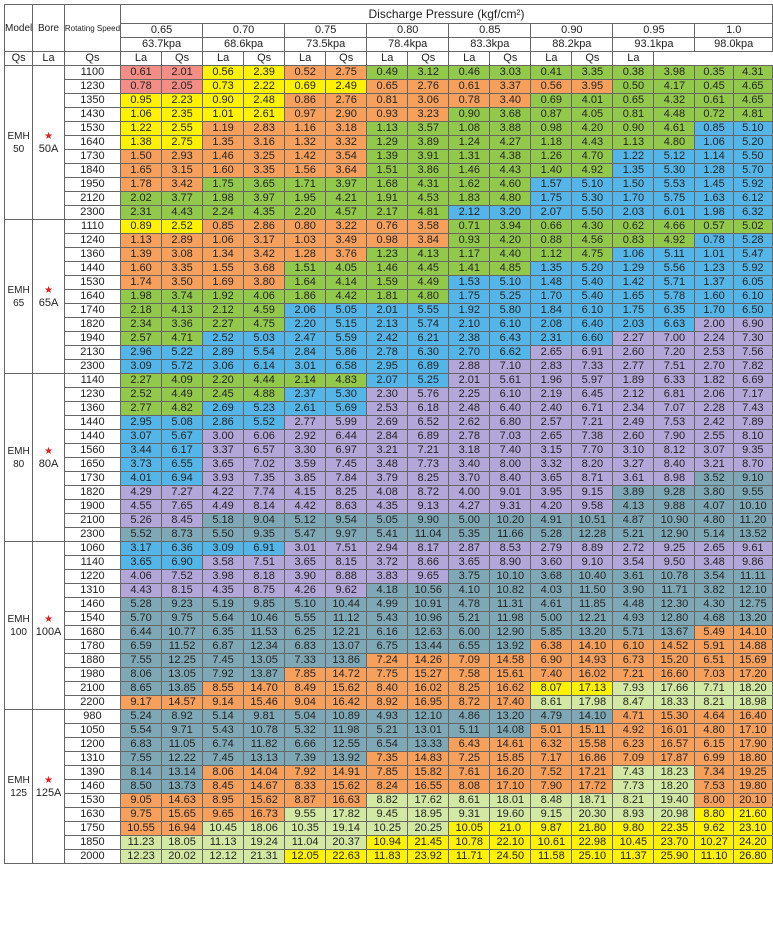 Image resolution: width=773 pixels, height=938 pixels. I want to click on la-value-cell: 3.68, so click(510, 114).